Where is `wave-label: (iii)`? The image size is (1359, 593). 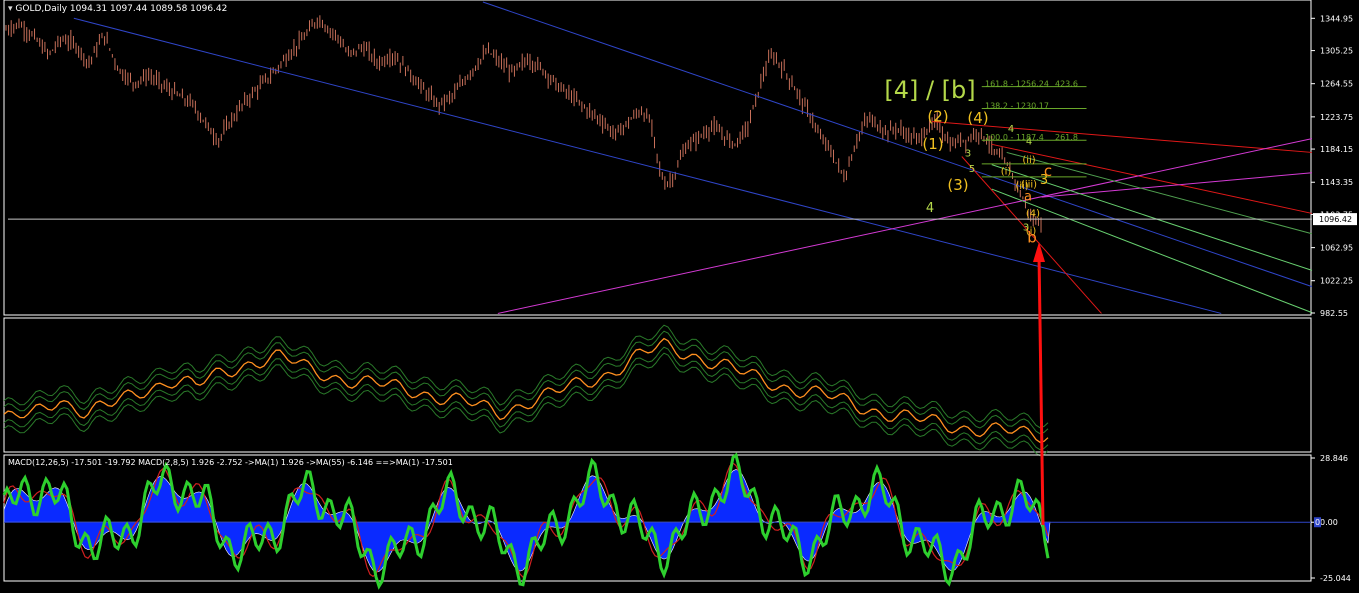
wave-label: (iii) is located at coordinates (1029, 184).